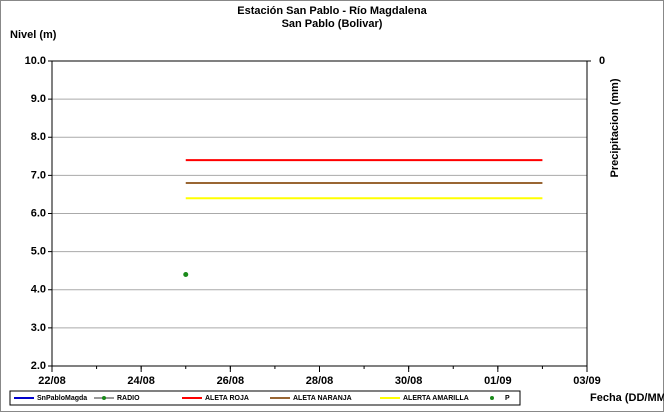 The height and width of the screenshot is (412, 664). What do you see at coordinates (320, 381) in the screenshot?
I see `x-tick-label: 28/08` at bounding box center [320, 381].